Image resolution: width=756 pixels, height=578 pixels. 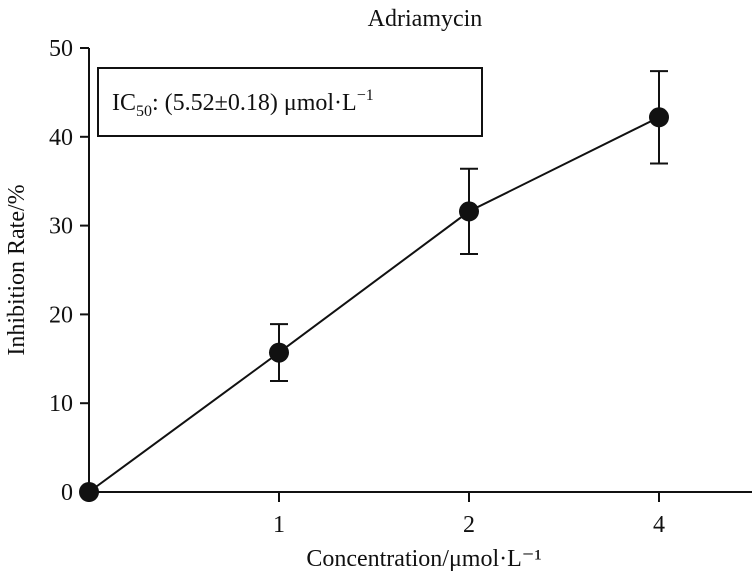 I want to click on y-axis-label: Inhibition Rate/%, so click(x=17, y=269).